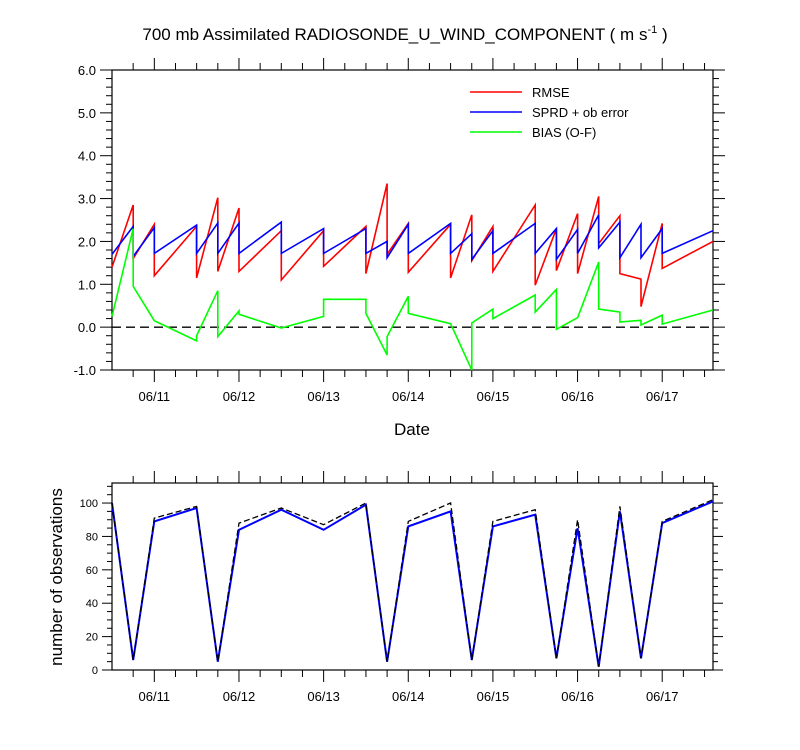 This screenshot has width=800, height=750. I want to click on y-axis-title-observations: number of observations, so click(56, 577).